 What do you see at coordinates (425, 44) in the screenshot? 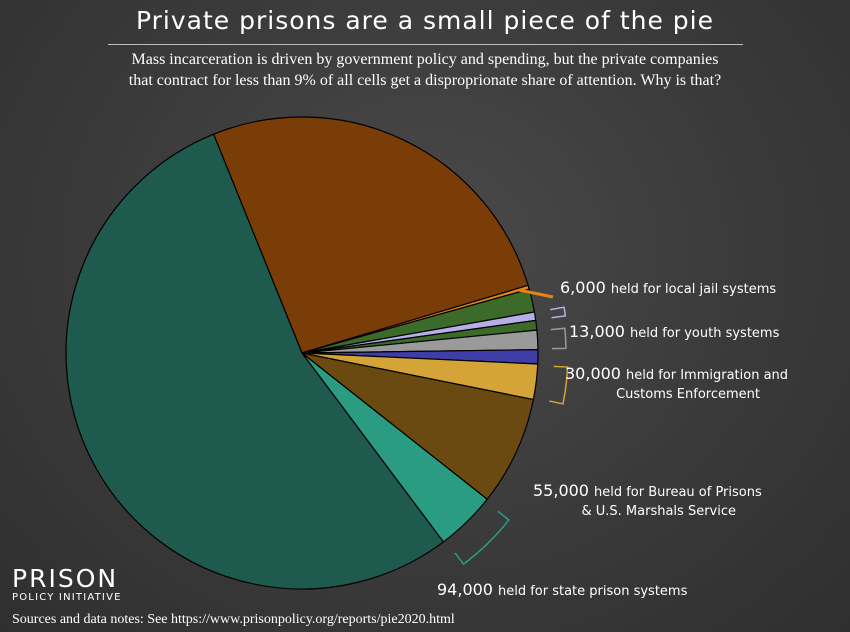
I see `title-divider` at bounding box center [425, 44].